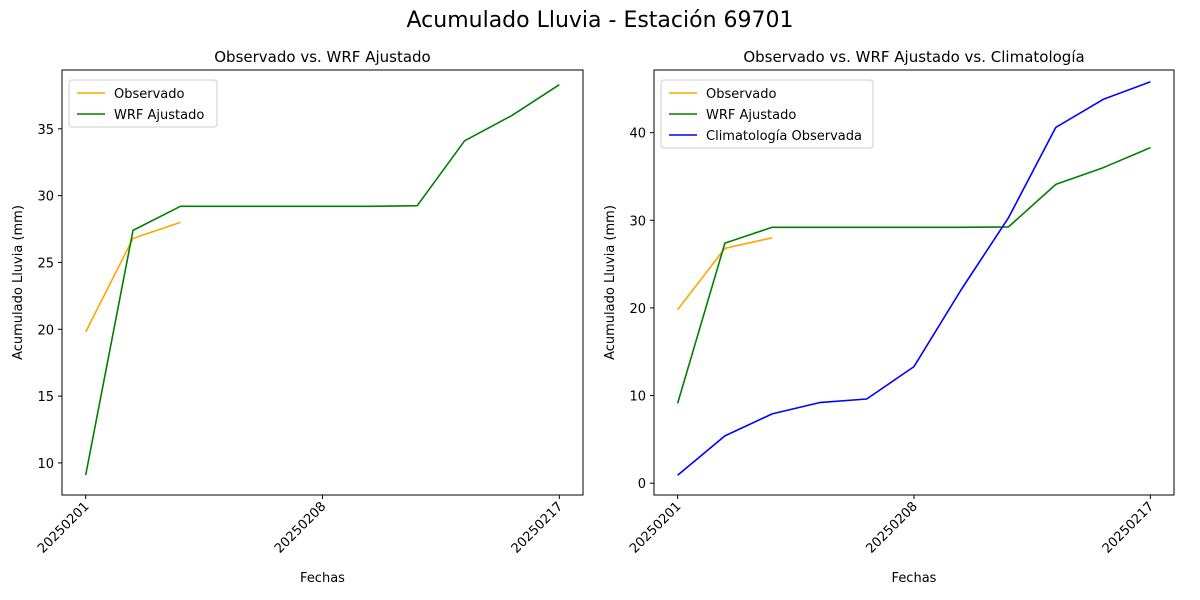 This screenshot has height=600, width=1200. What do you see at coordinates (655, 527) in the screenshot?
I see `x-tick-label: 20250201` at bounding box center [655, 527].